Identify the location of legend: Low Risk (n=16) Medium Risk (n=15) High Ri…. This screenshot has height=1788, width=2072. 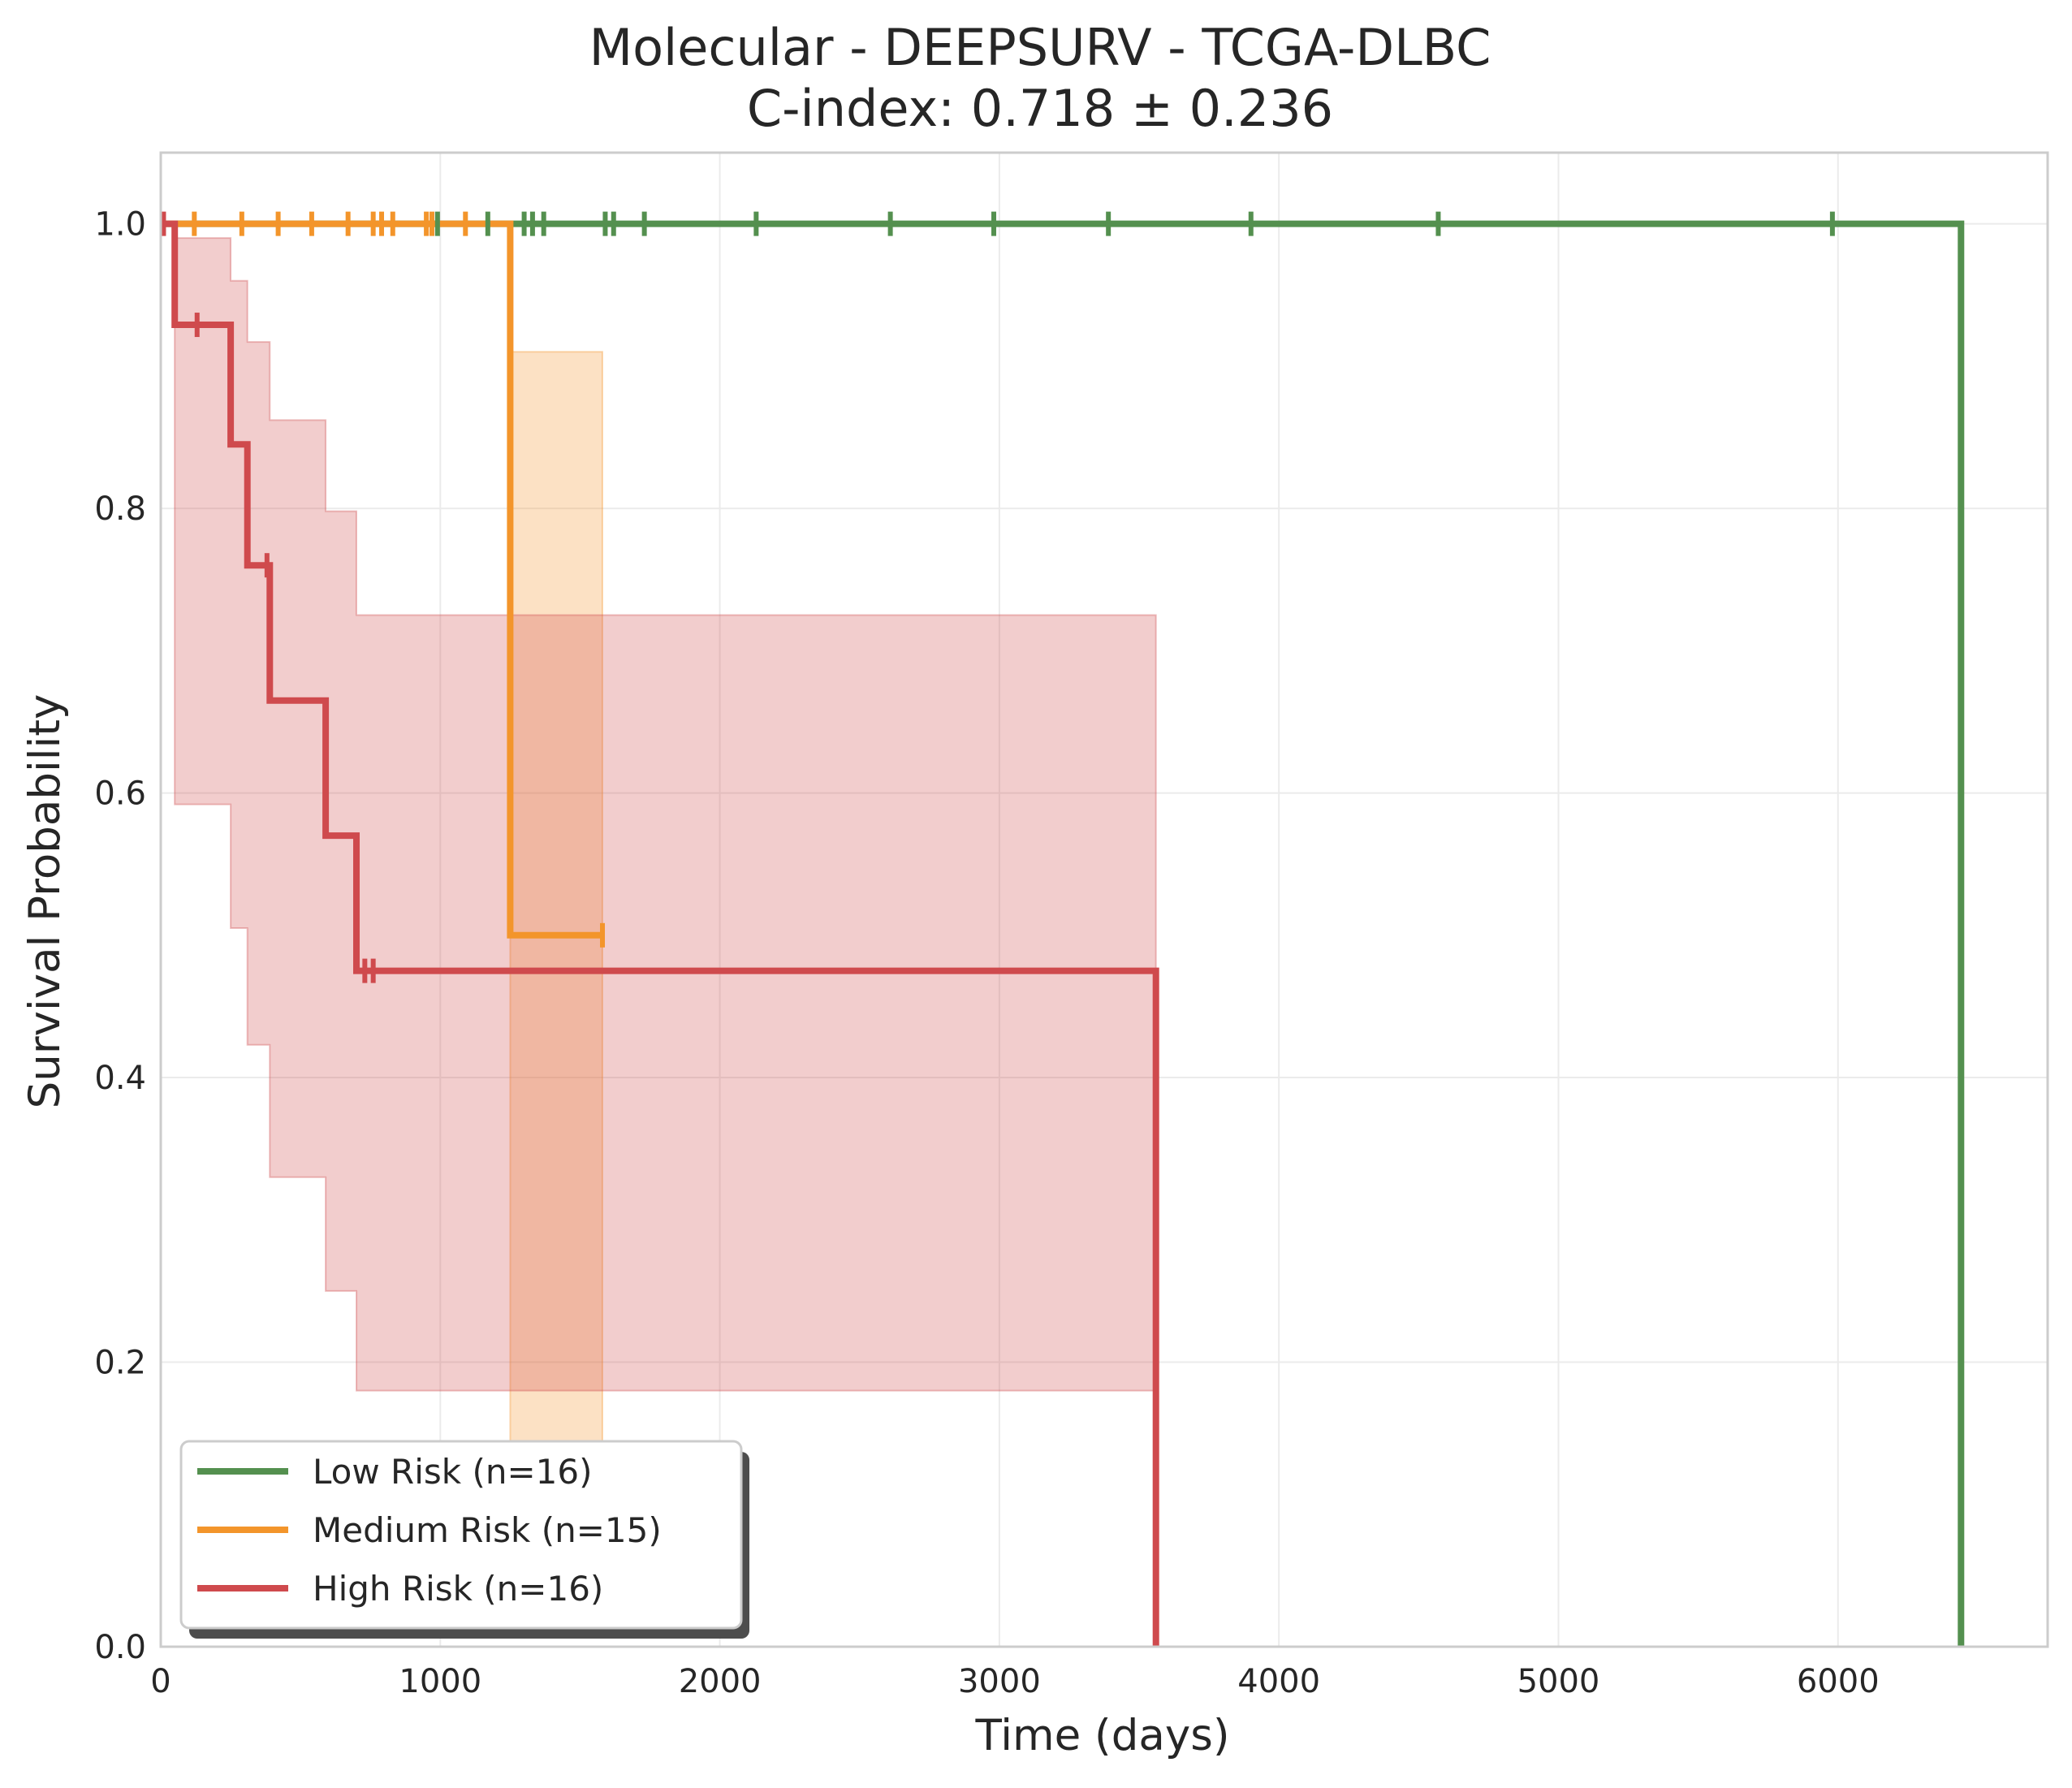
(464, 1539).